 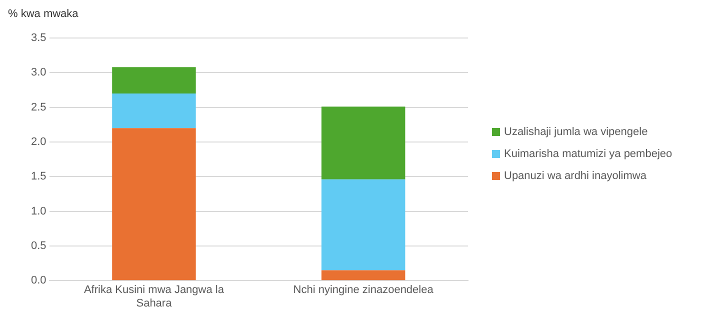 I want to click on y-axis-title: % kwa mwaka, so click(x=44, y=15).